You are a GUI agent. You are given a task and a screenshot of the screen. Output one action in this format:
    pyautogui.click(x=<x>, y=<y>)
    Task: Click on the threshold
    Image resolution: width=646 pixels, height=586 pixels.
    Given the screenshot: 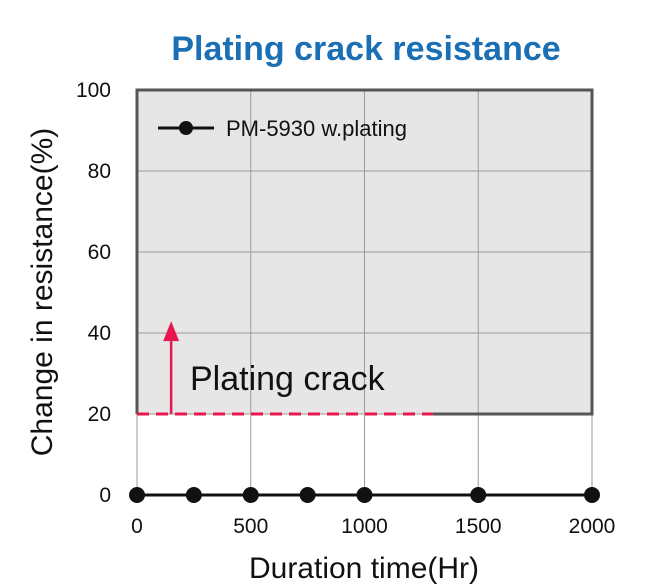 What is the action you would take?
    pyautogui.click(x=285, y=368)
    